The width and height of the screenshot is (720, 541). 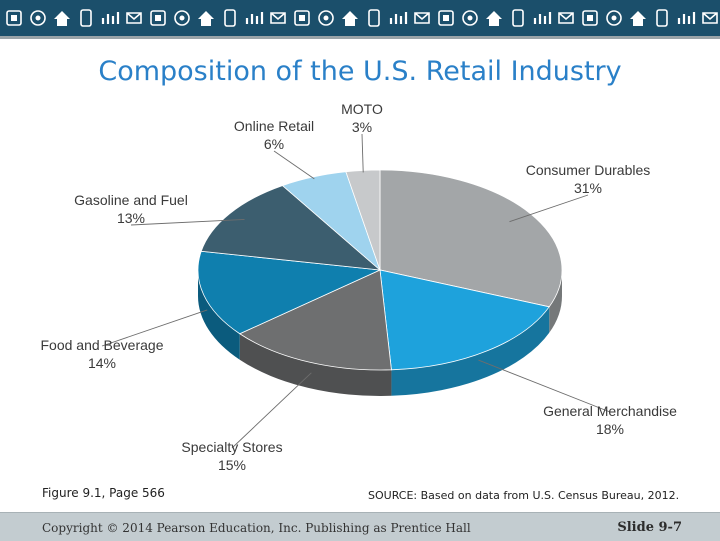 I want to click on pie-slice-specialty-stores, so click(x=315, y=320).